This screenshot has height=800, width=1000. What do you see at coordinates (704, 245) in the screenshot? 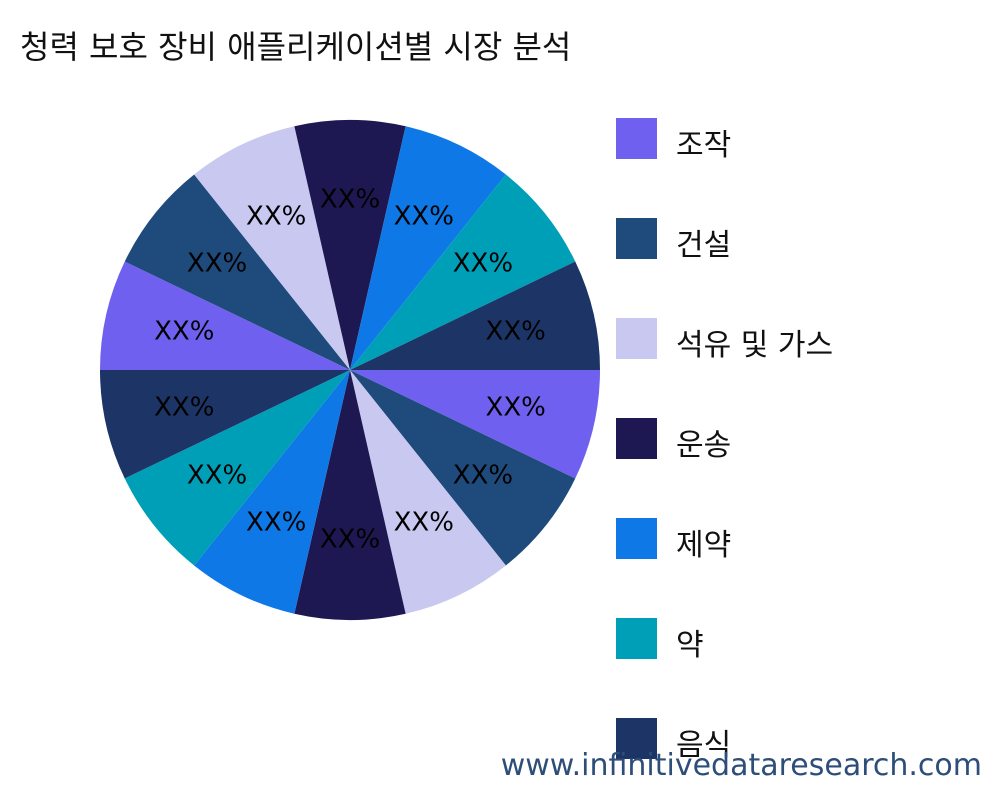
I see `legend-label: 건설` at bounding box center [704, 245].